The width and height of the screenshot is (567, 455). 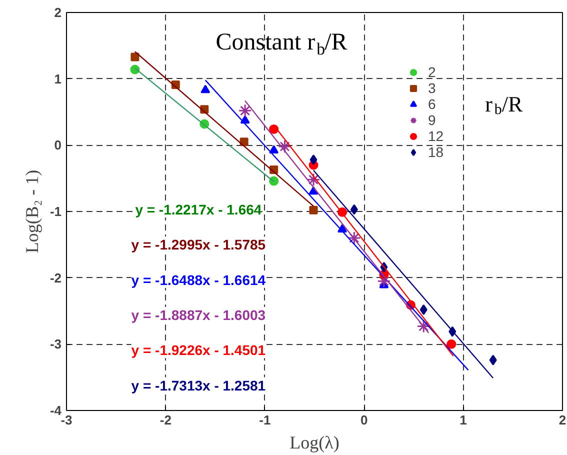 I want to click on legend-label: 2, so click(x=432, y=72).